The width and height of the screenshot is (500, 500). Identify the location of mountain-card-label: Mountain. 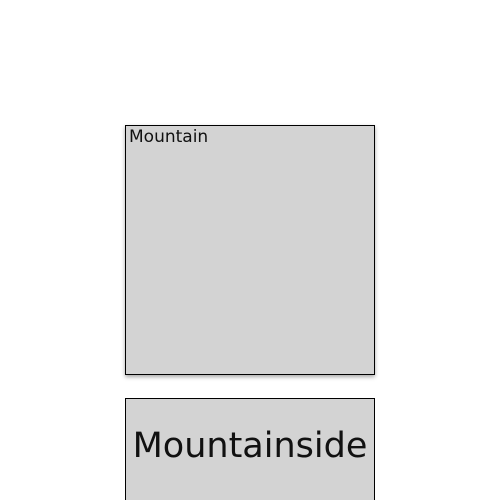
(169, 137).